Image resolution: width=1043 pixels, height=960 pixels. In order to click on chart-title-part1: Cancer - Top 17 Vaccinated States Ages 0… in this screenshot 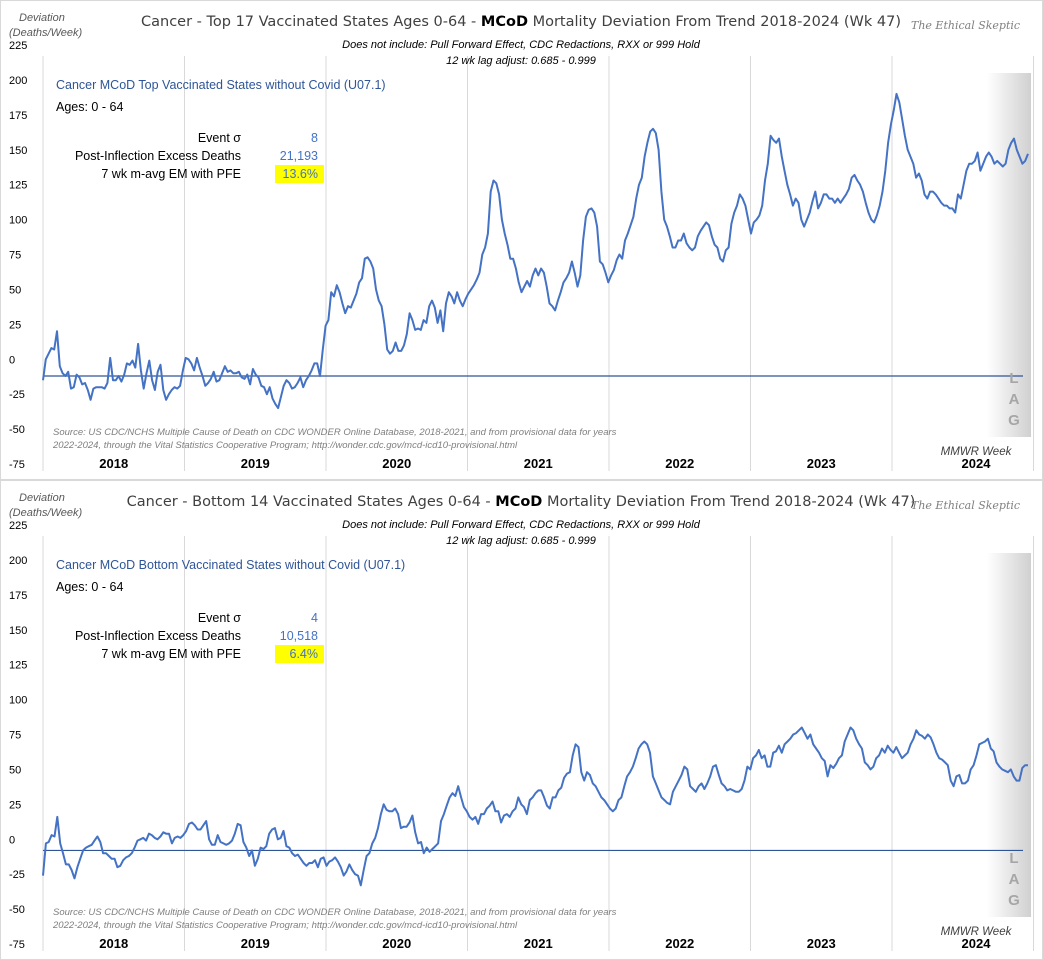, I will do `click(311, 22)`.